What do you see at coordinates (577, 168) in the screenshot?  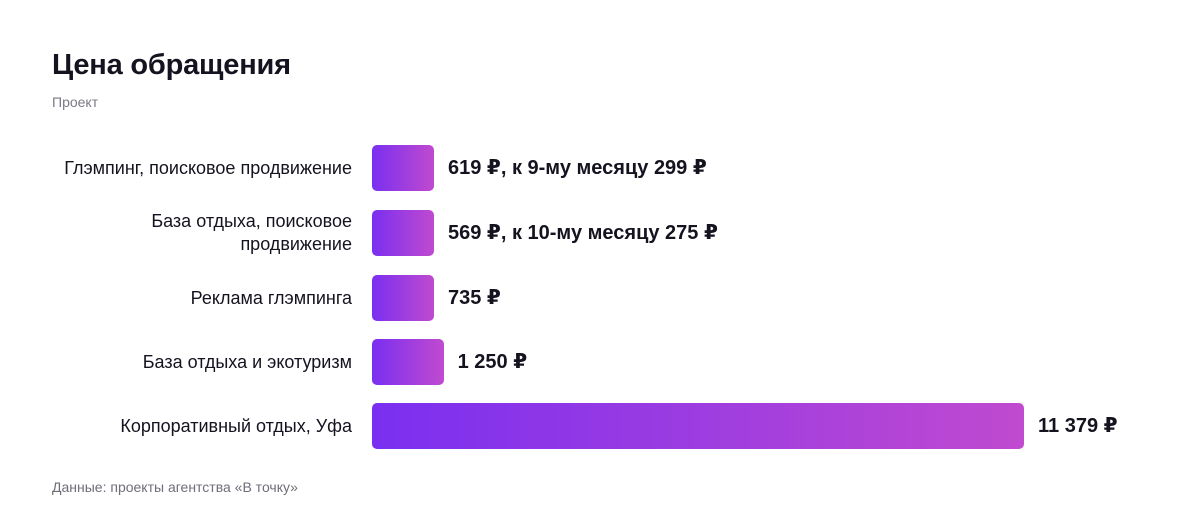 I see `value-label: 619 ₽, к 9-му месяцу 299 ₽` at bounding box center [577, 168].